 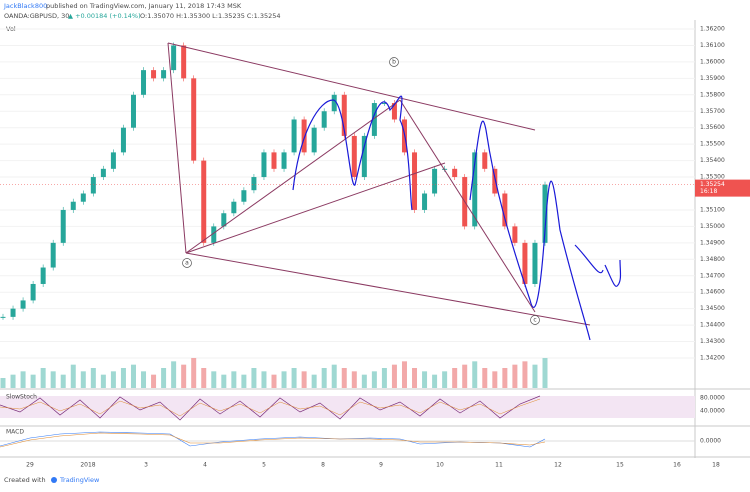 What do you see at coordinates (712, 226) in the screenshot?
I see `price-tick-label: 1.35000` at bounding box center [712, 226].